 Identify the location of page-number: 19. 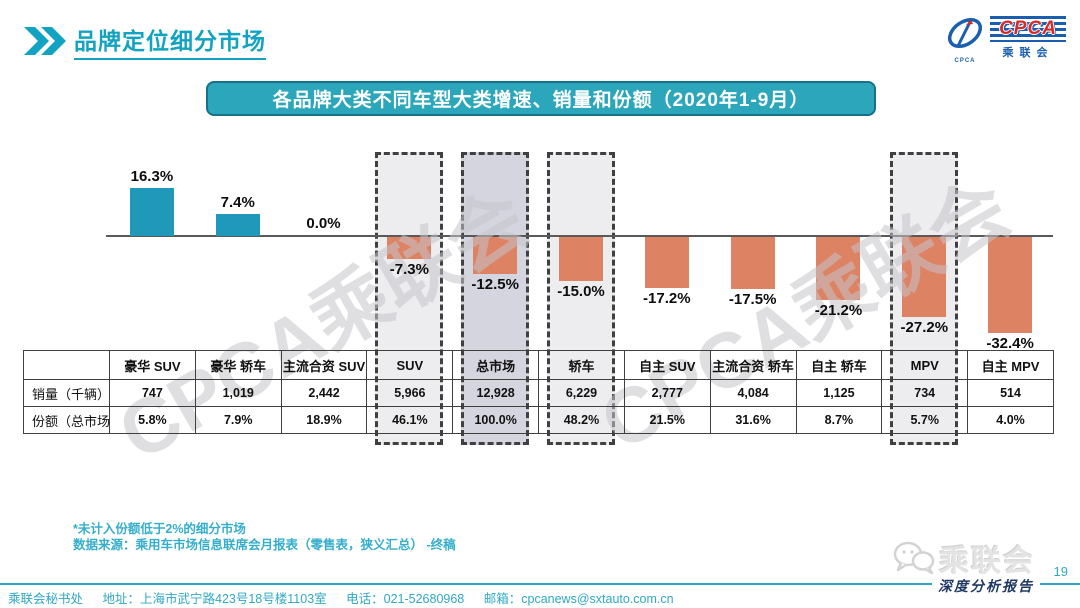
(1060, 571).